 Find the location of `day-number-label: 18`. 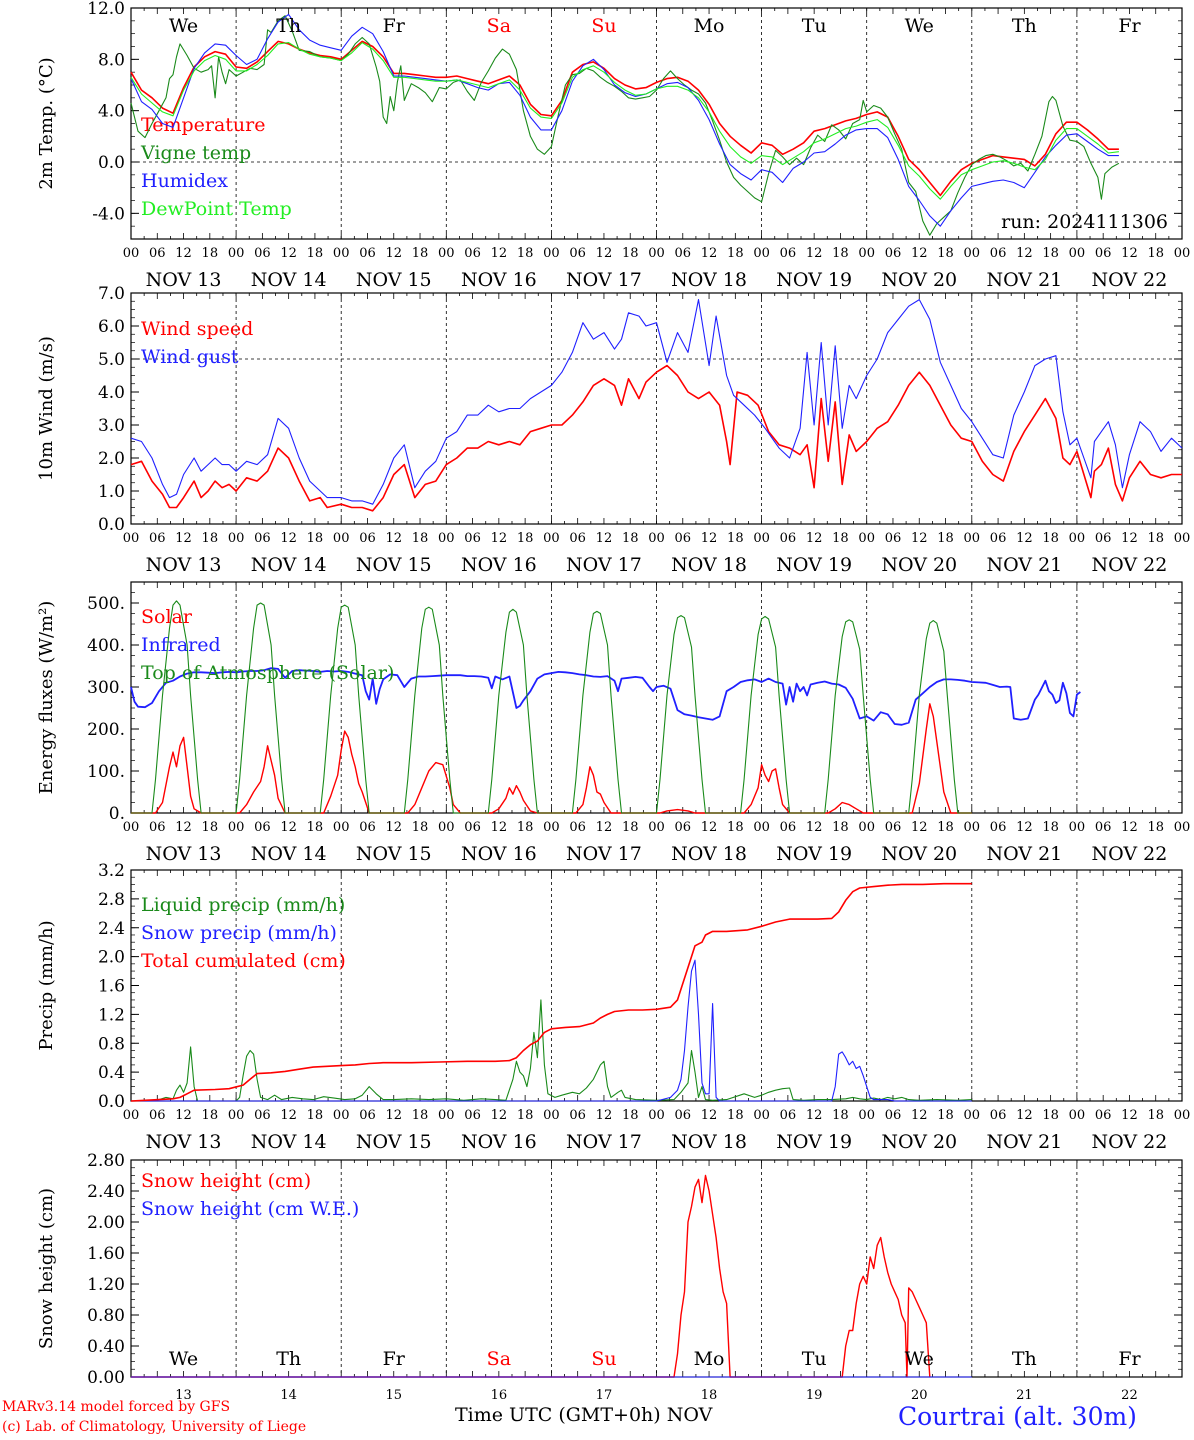

day-number-label: 18 is located at coordinates (709, 1395).